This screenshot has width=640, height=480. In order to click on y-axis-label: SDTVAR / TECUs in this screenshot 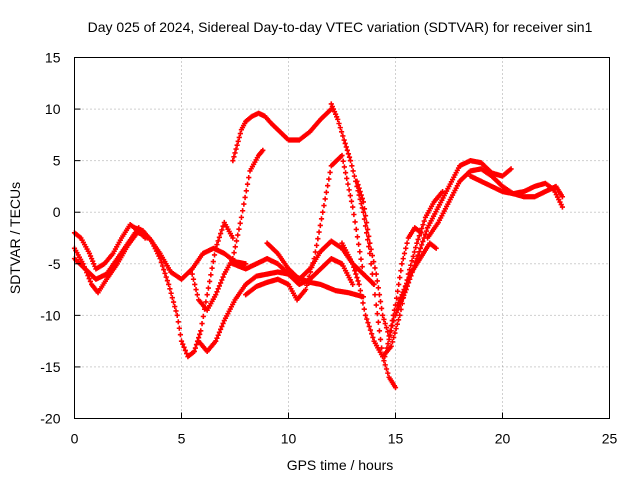, I will do `click(15, 238)`.